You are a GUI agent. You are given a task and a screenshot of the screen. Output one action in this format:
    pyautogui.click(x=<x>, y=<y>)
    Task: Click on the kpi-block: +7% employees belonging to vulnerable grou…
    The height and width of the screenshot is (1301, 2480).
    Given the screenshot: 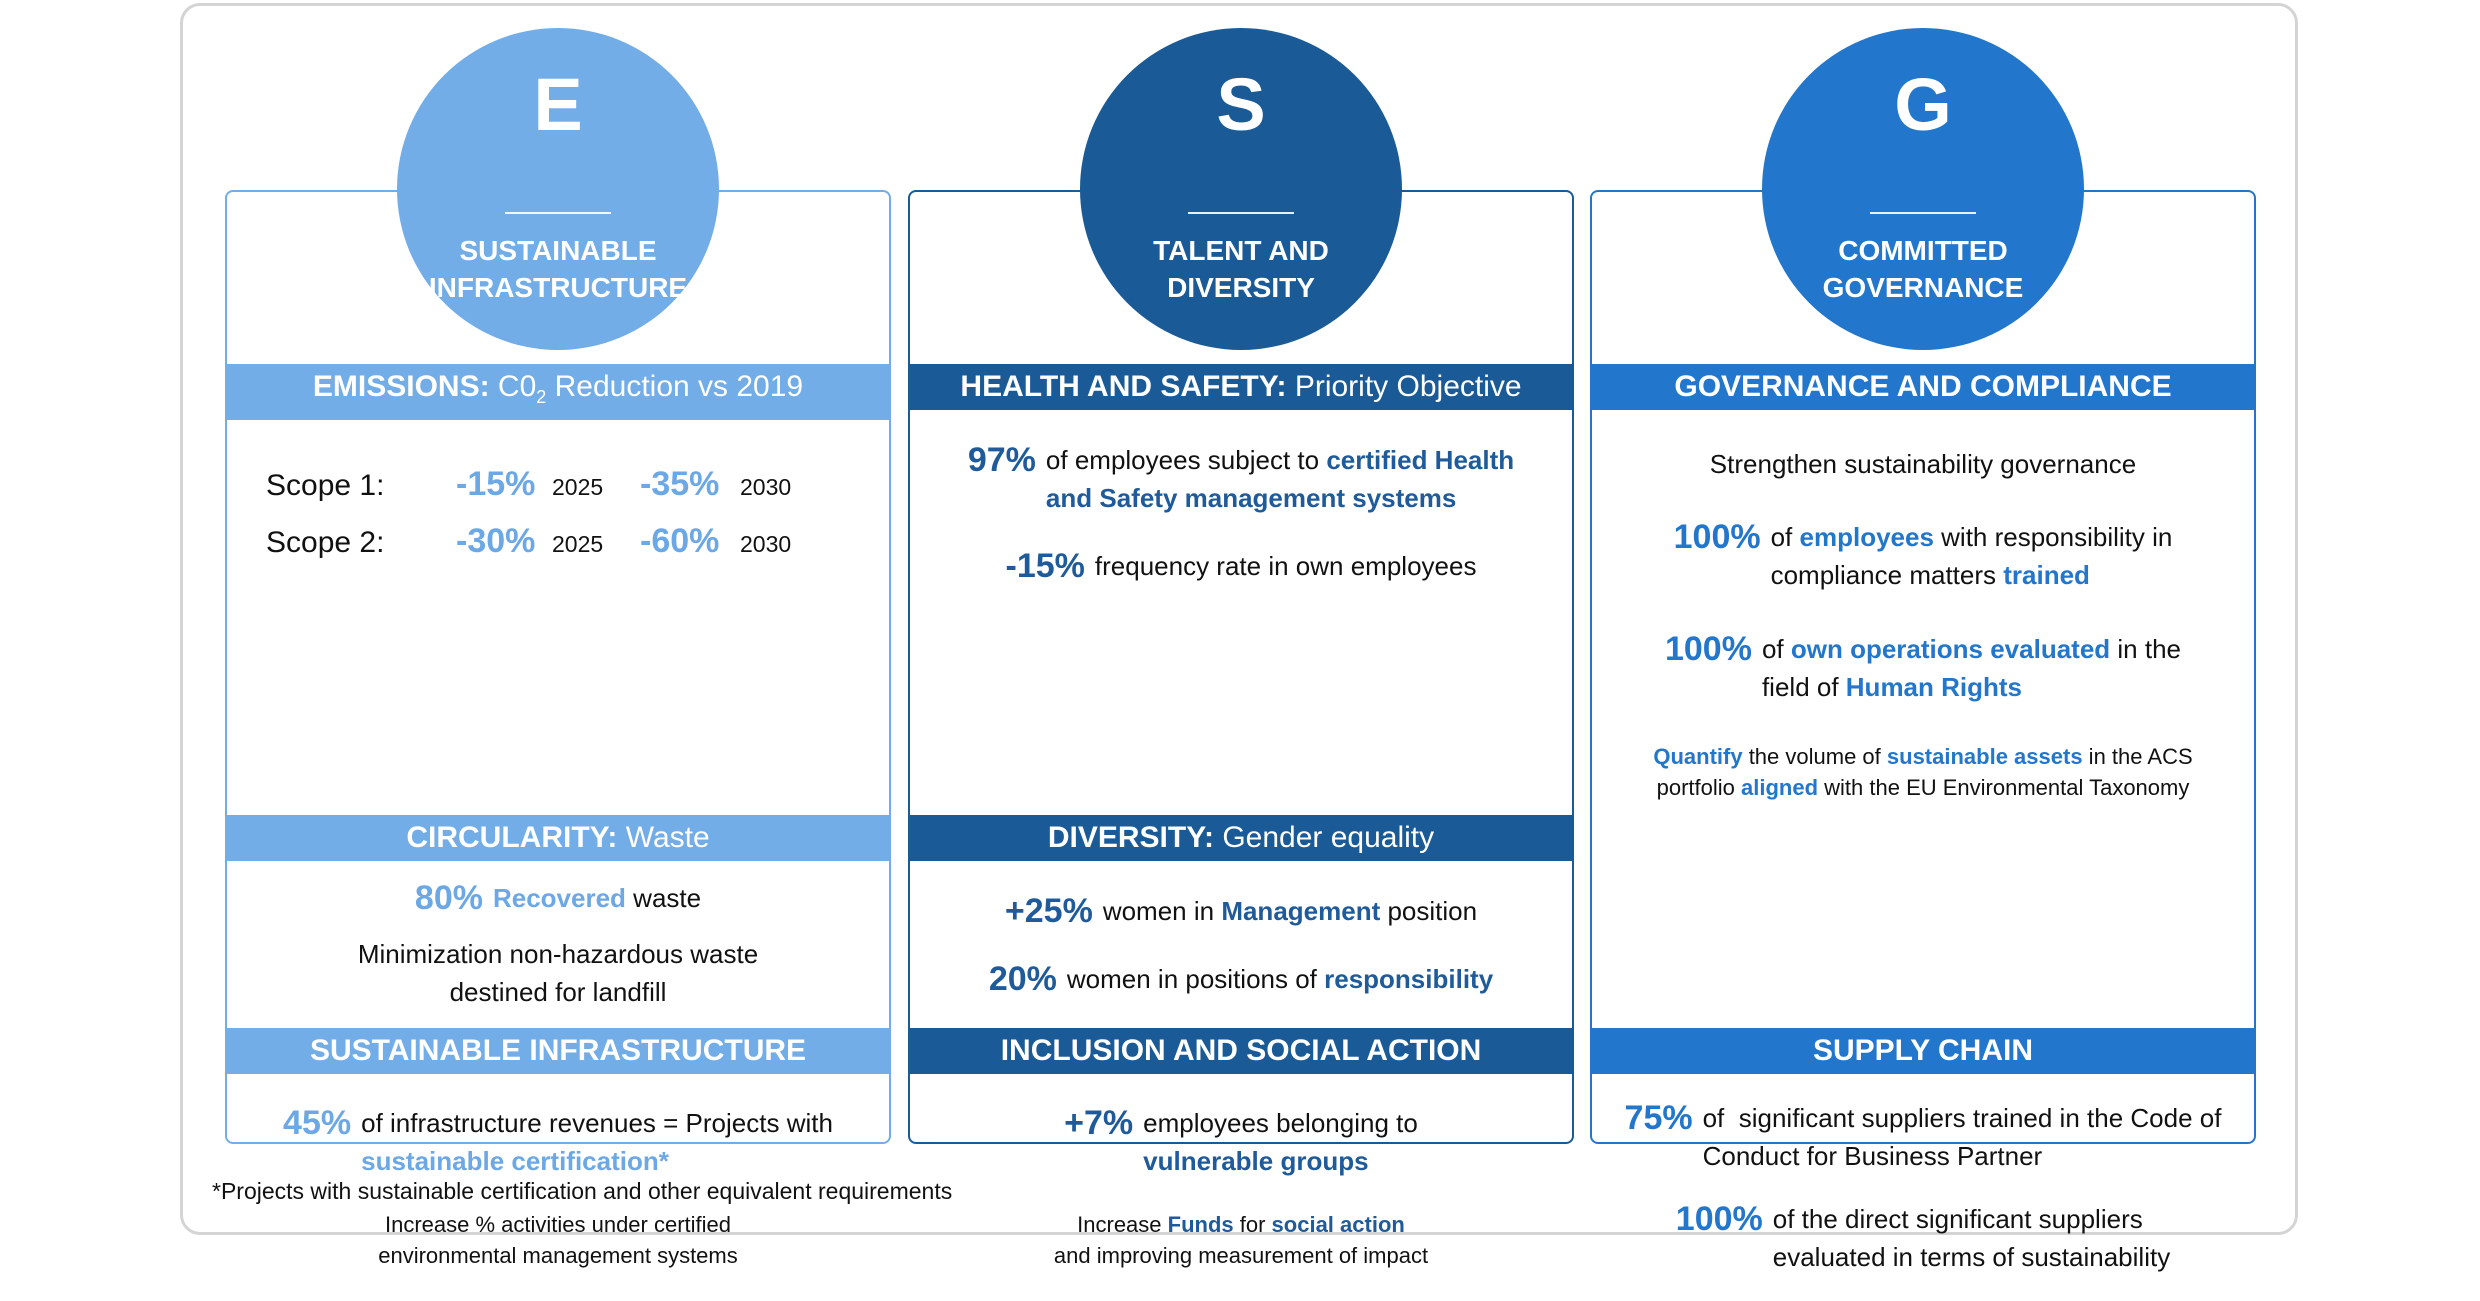 What is the action you would take?
    pyautogui.click(x=1241, y=1142)
    